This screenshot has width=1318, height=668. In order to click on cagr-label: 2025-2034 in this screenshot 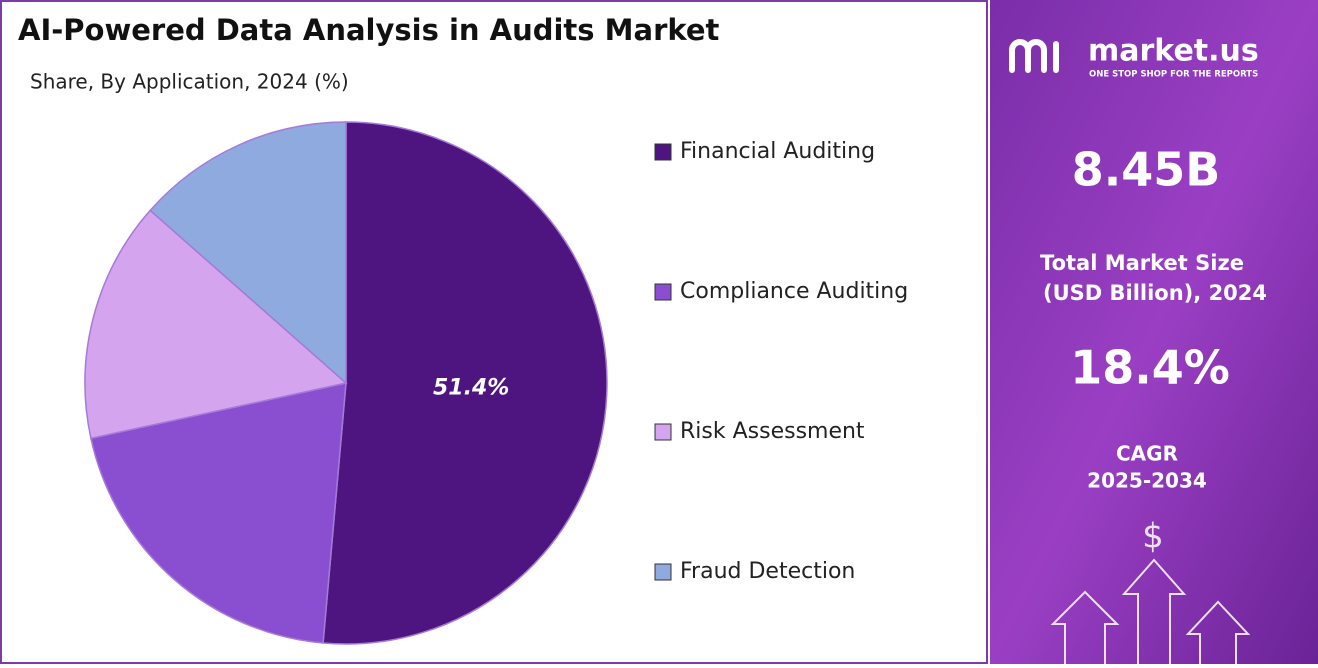, I will do `click(1147, 481)`.